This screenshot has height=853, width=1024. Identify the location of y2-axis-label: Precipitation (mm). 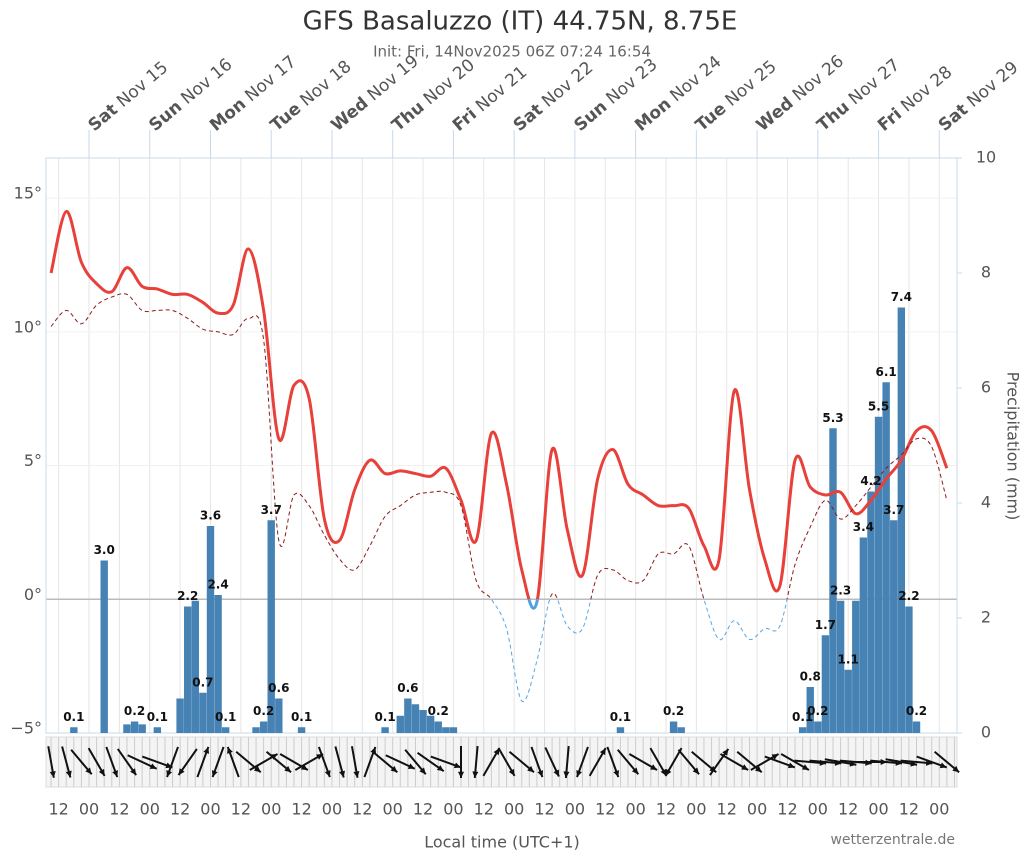
(1013, 446).